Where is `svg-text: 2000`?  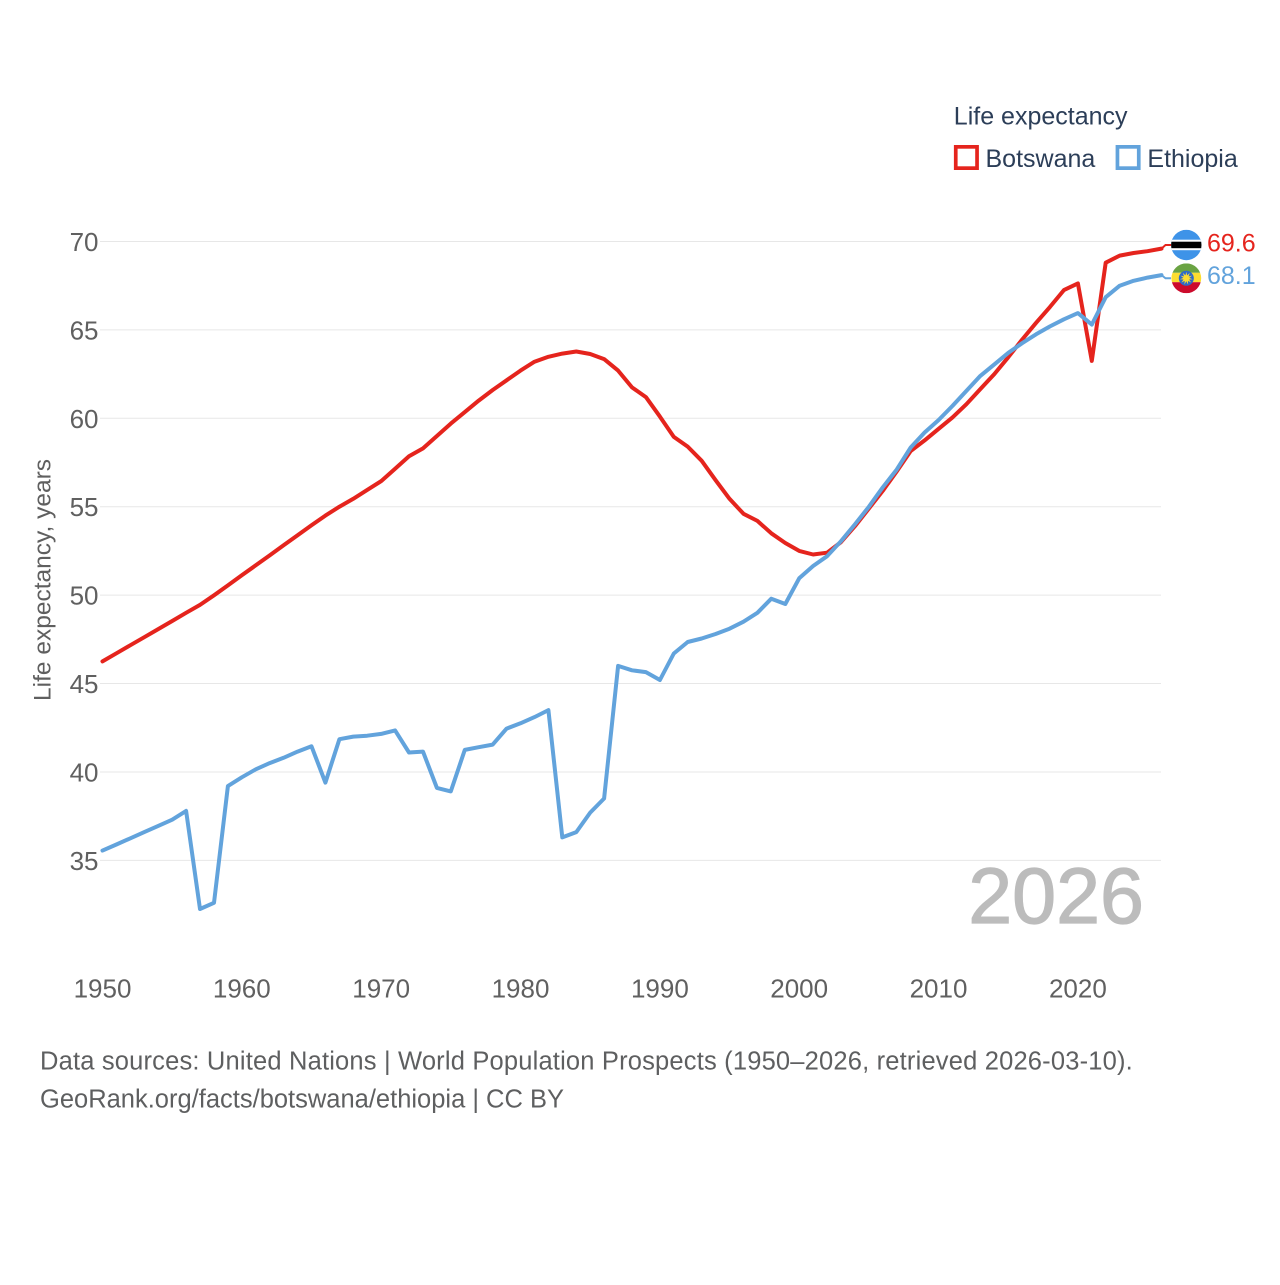 svg-text: 2000 is located at coordinates (799, 989).